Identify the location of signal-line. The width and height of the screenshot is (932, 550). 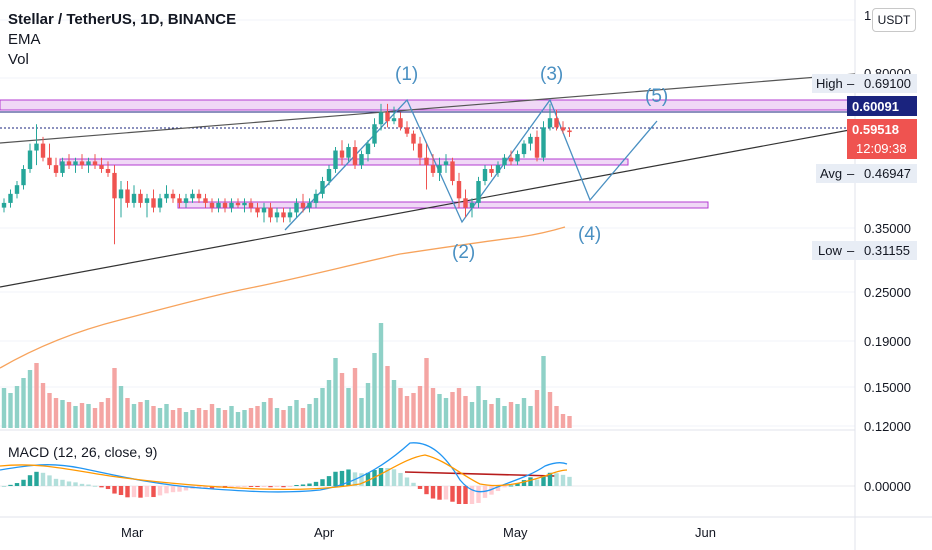
(284, 472).